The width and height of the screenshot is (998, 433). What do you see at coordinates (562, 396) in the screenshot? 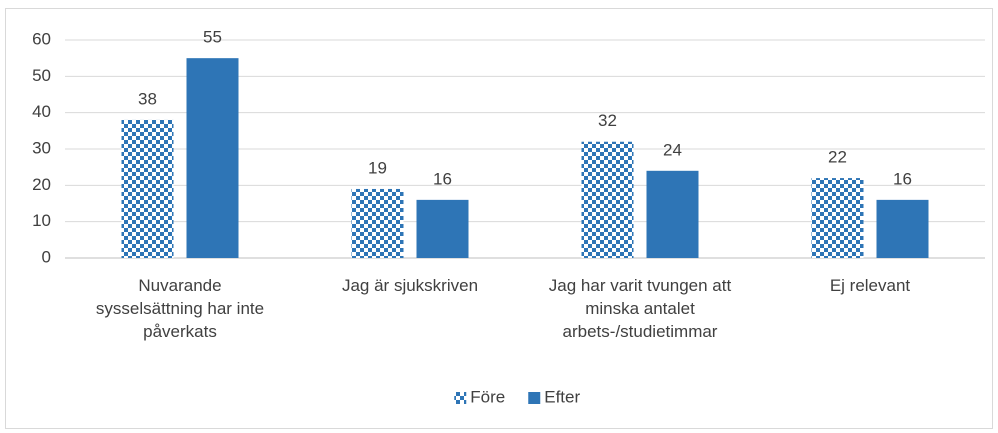
I see `legend-label: Efter` at bounding box center [562, 396].